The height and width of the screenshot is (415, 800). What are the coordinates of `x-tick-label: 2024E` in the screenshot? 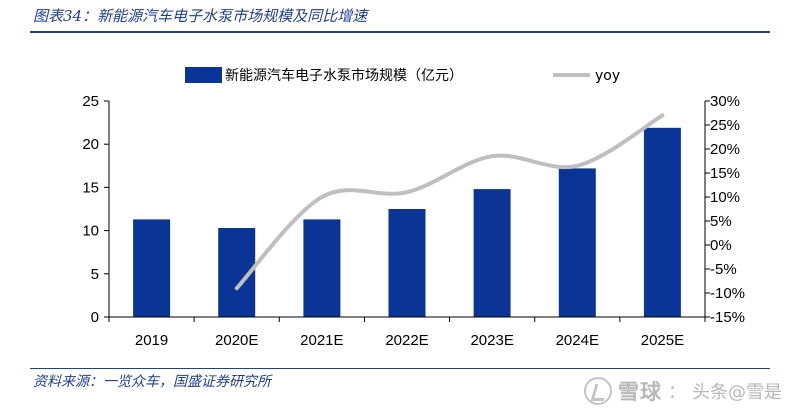 It's located at (577, 340).